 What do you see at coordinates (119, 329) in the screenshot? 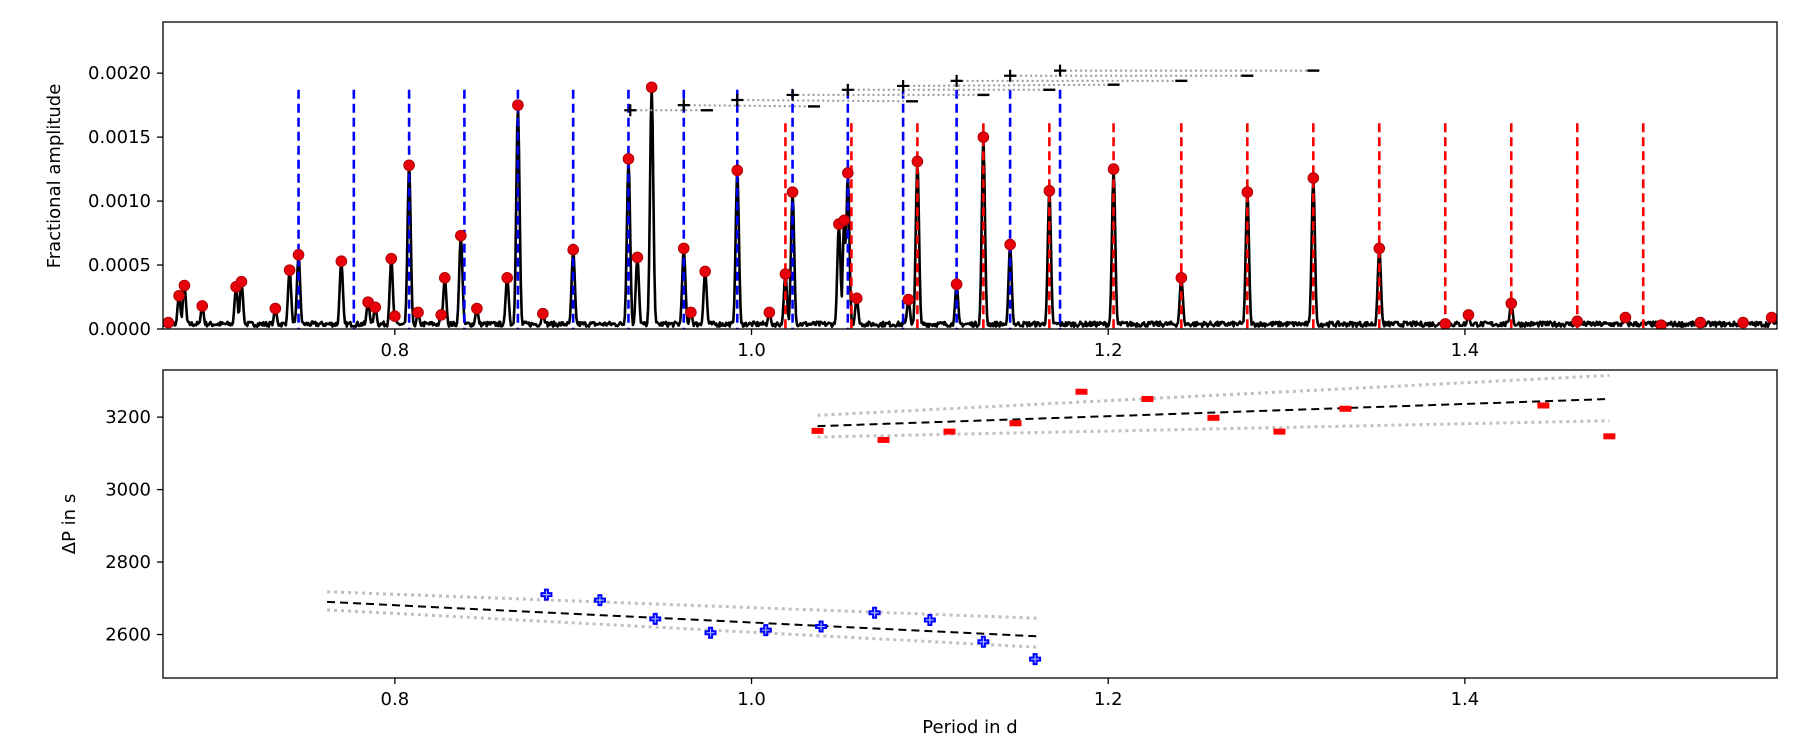
I see `top-y-tick-label-0: 0.0000` at bounding box center [119, 329].